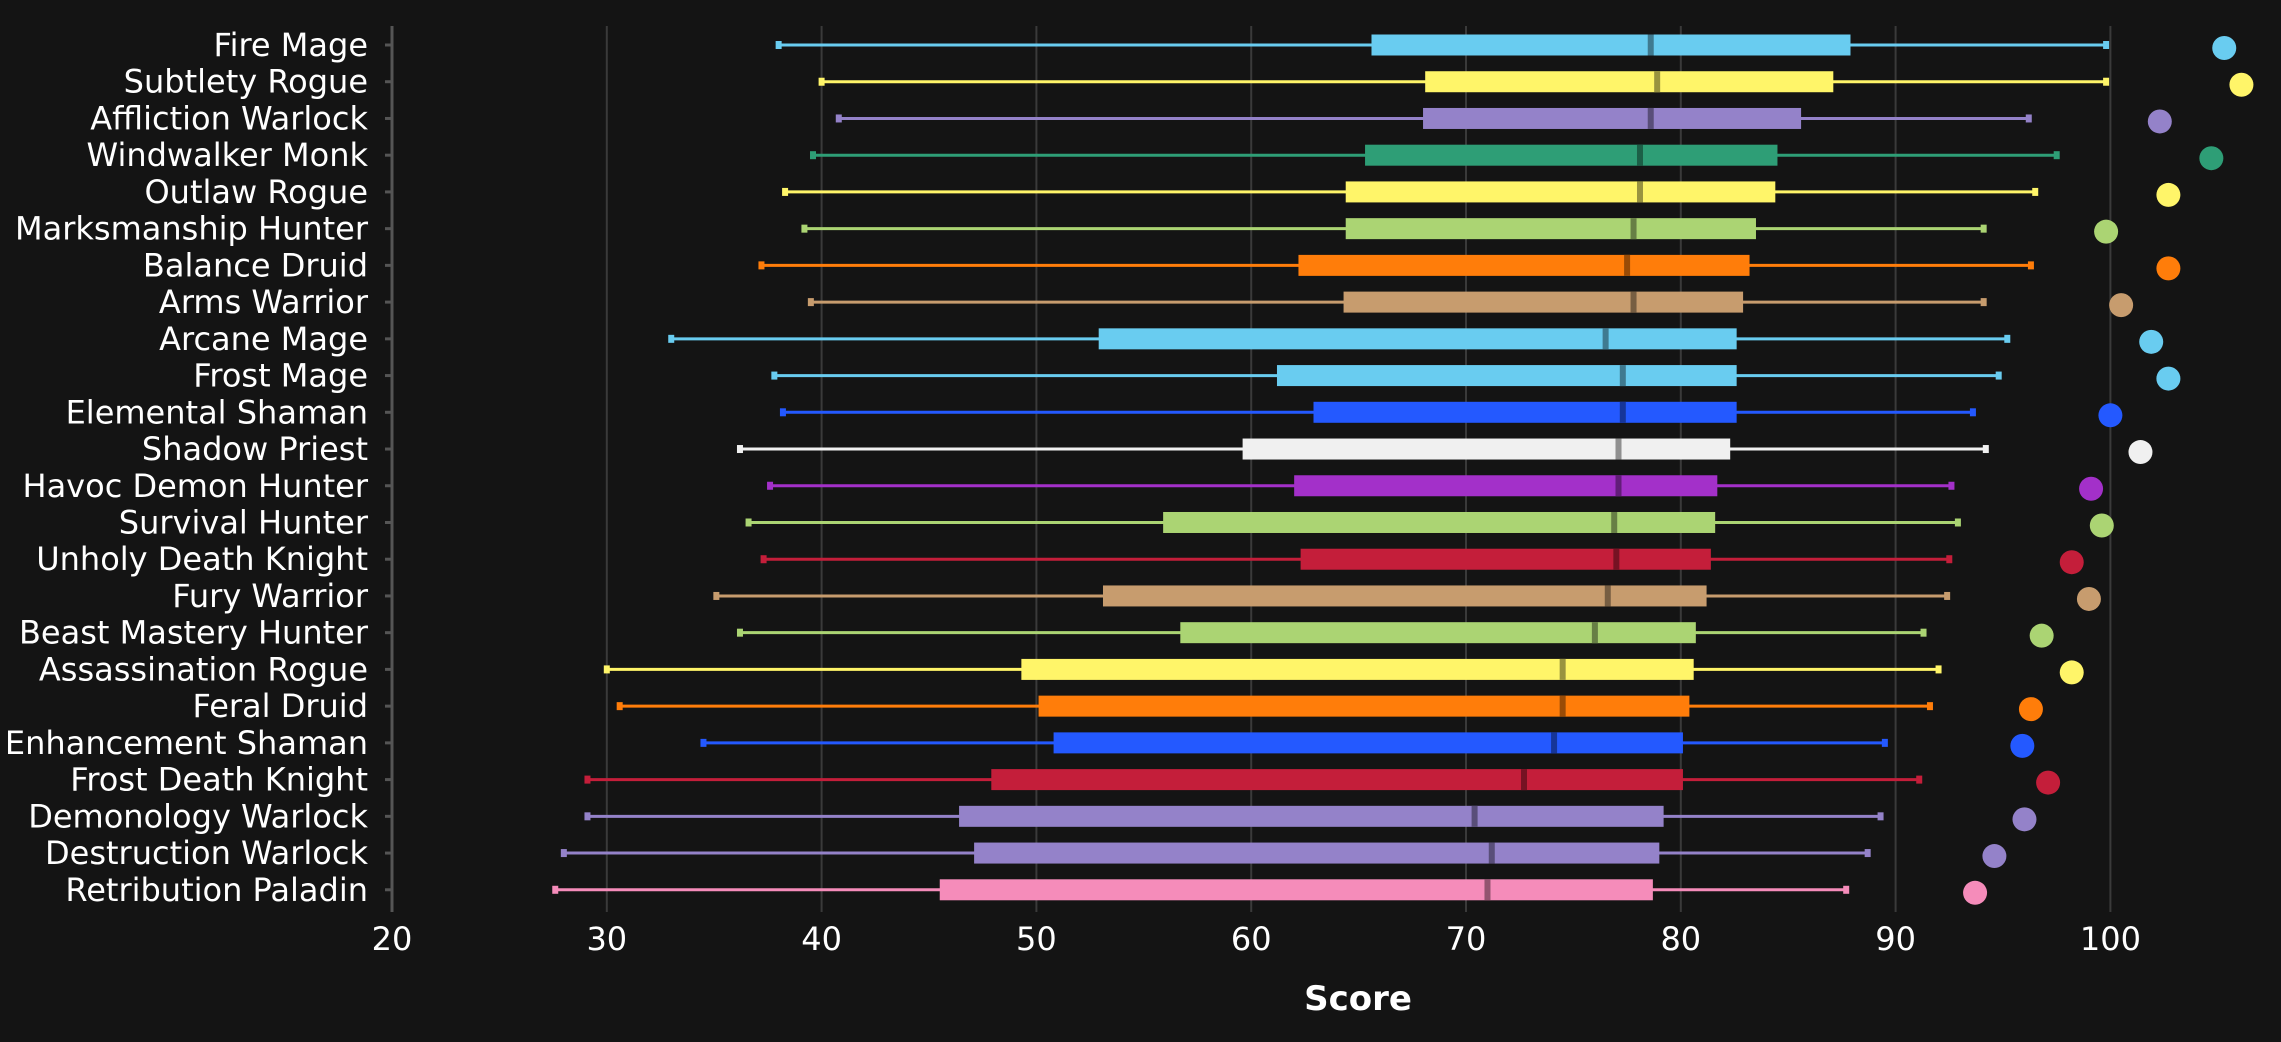 This screenshot has width=2281, height=1042. I want to click on category-label: Windwalker Monk, so click(228, 155).